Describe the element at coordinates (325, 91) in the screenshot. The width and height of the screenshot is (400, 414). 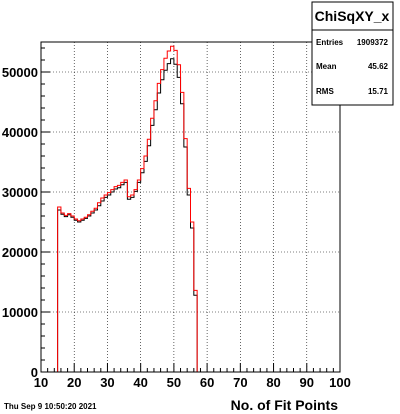
I see `stats-rms-label: RMS` at that location.